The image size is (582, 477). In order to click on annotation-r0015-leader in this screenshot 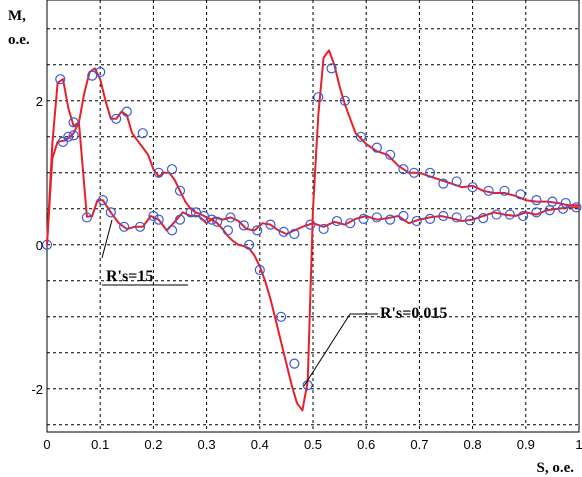, I will do `click(327, 350)`.